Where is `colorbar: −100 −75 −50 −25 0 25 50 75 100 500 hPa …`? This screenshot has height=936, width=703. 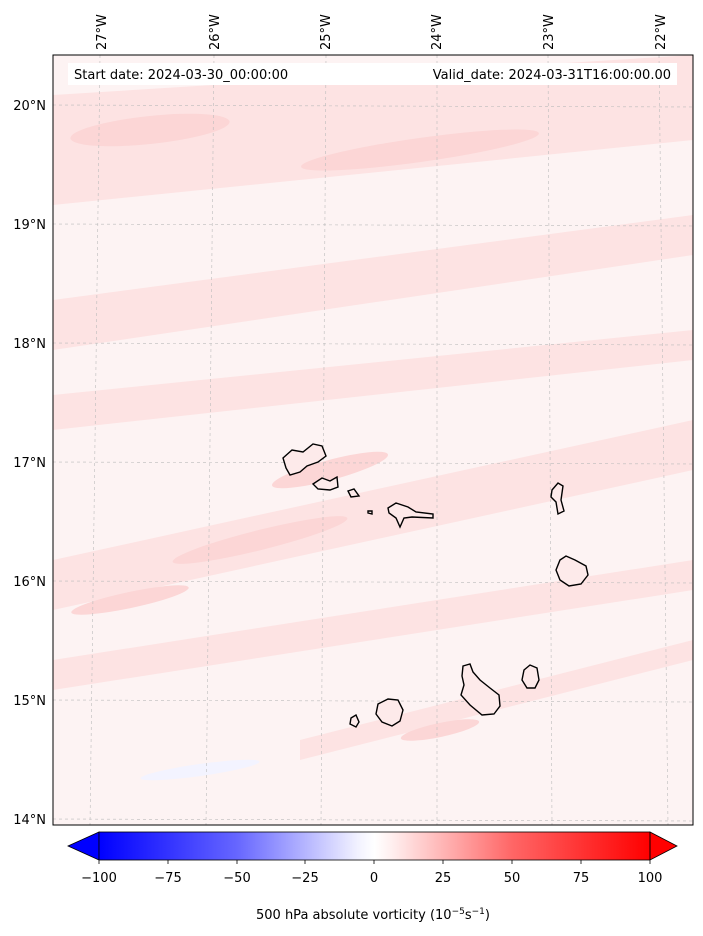 colorbar: −100 −75 −50 −25 0 25 50 75 100 500 hPa … is located at coordinates (372, 877).